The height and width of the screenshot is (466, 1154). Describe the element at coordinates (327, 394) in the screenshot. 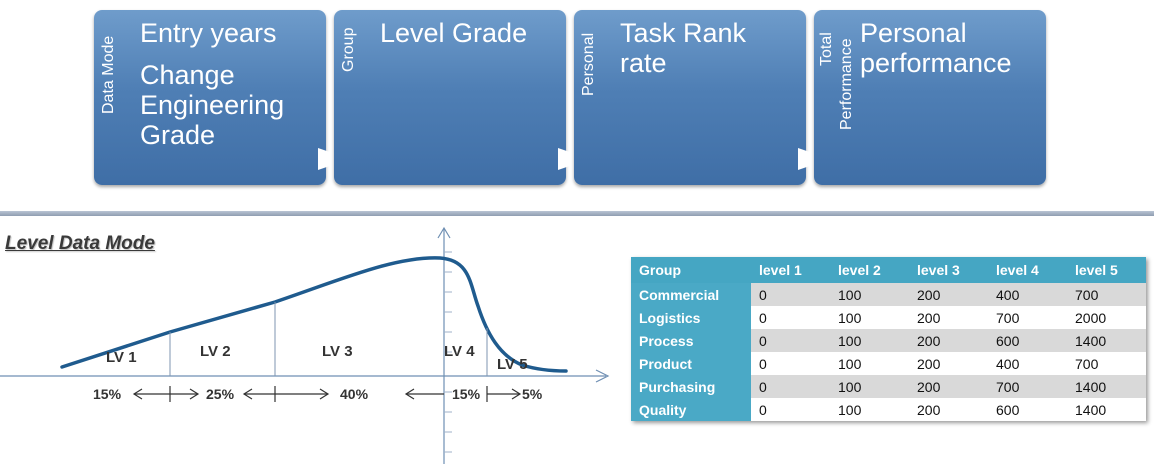

I see `range-arrows` at that location.